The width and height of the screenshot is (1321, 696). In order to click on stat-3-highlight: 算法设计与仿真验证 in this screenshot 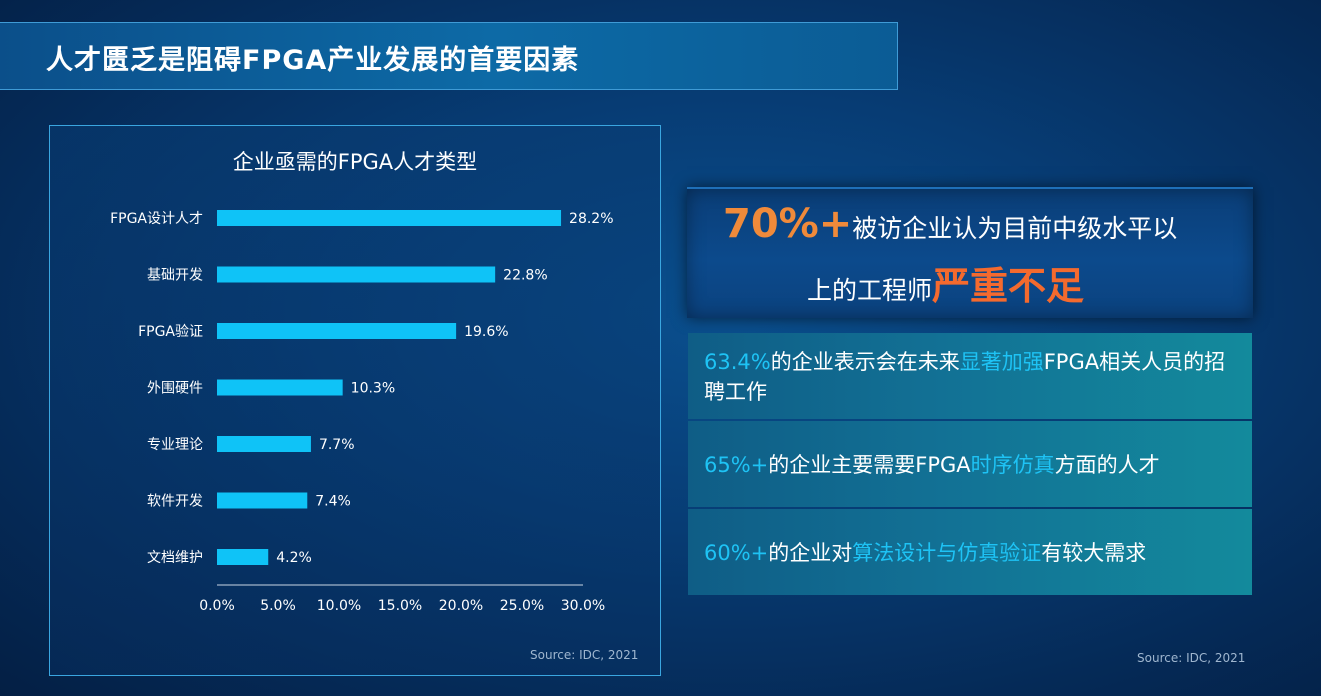, I will do `click(947, 553)`.